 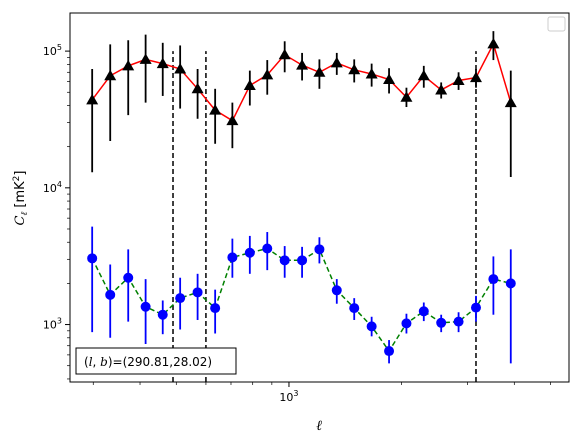 I want to click on y-tick-label-1: 10³, so click(x=52, y=324).